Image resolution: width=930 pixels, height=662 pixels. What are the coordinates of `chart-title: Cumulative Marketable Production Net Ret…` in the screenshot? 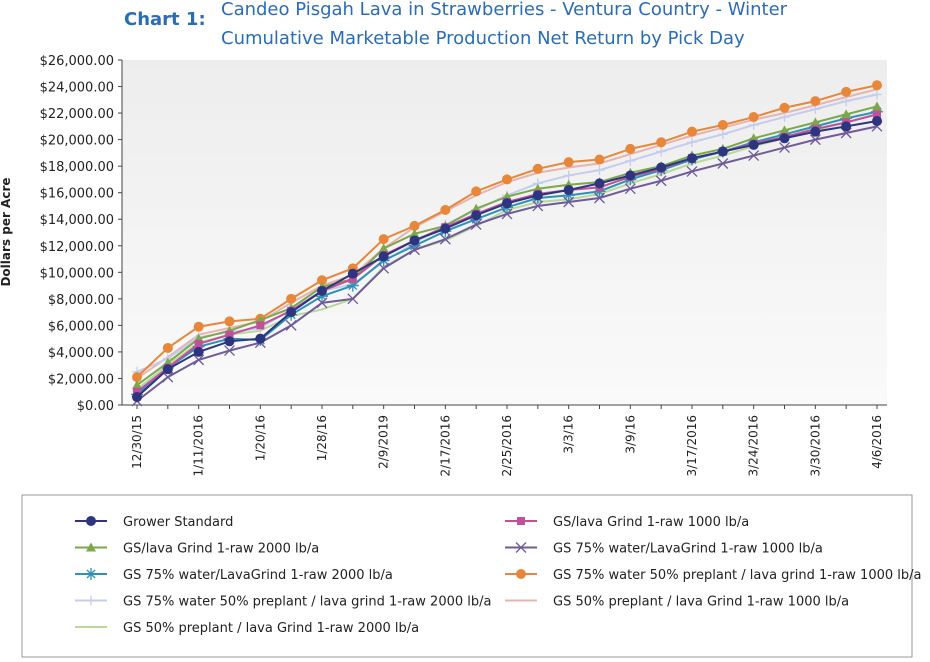 It's located at (483, 38).